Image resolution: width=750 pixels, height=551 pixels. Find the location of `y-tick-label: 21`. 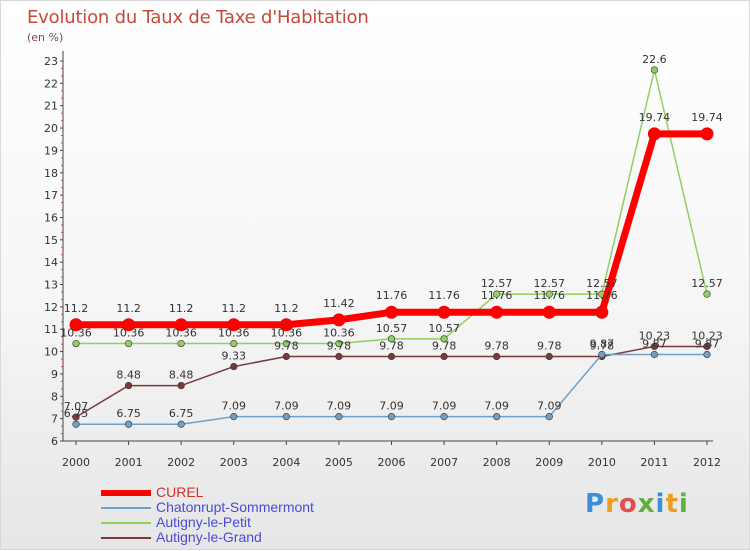

y-tick-label: 21 is located at coordinates (51, 106).